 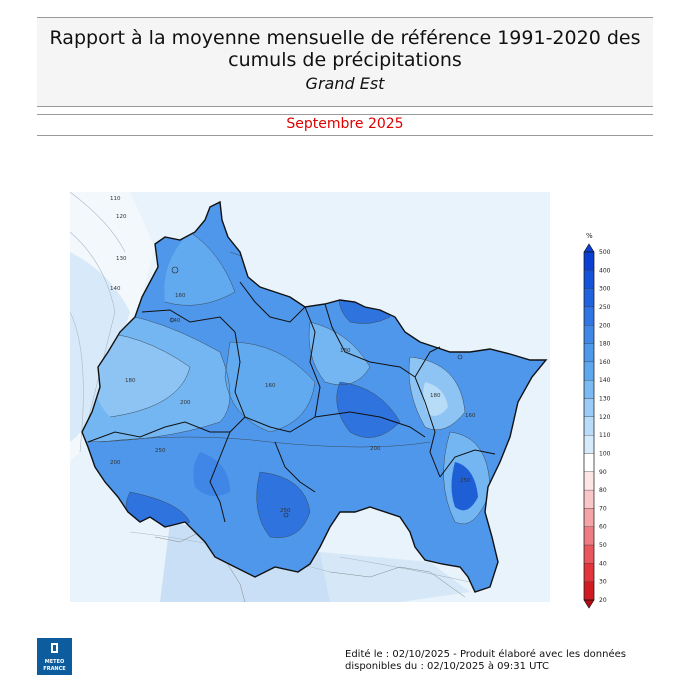 What do you see at coordinates (115, 199) in the screenshot?
I see `contour-label: 110` at bounding box center [115, 199].